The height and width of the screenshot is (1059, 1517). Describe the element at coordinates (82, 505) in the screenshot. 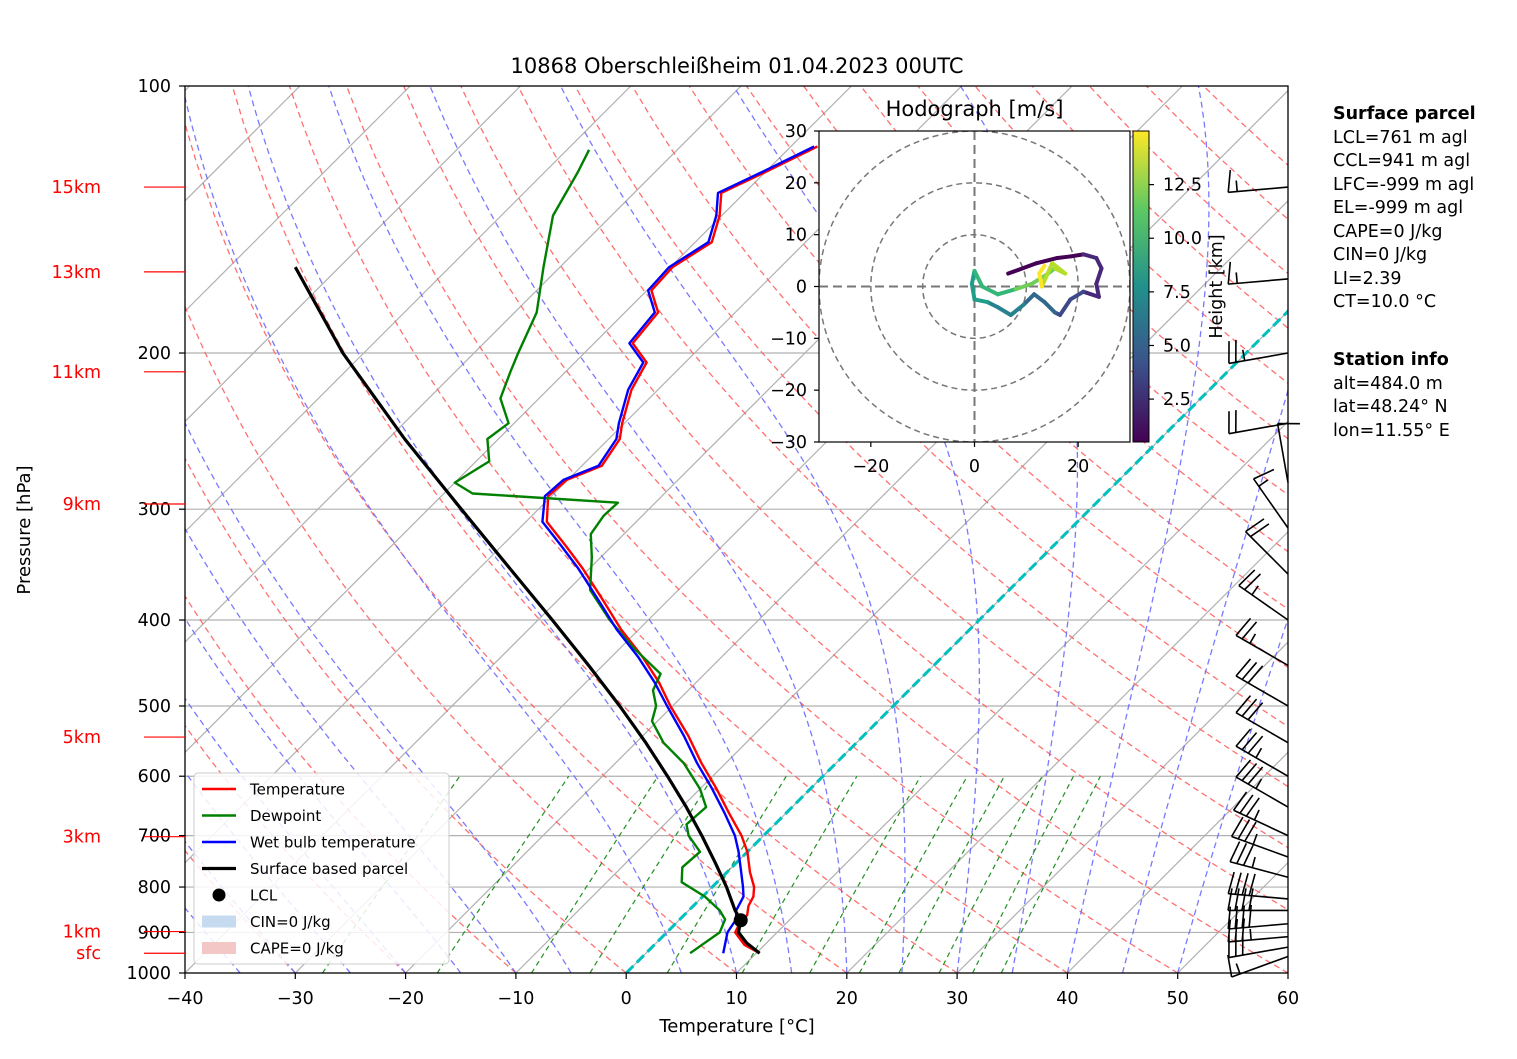

I see `height-marker-label: 9km` at that location.